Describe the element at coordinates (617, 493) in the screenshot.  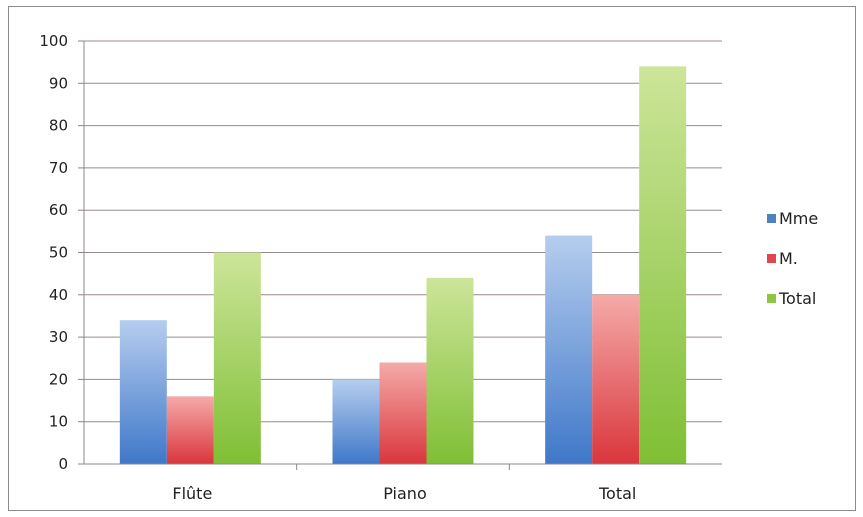
I see `x-tick-label: Total` at that location.